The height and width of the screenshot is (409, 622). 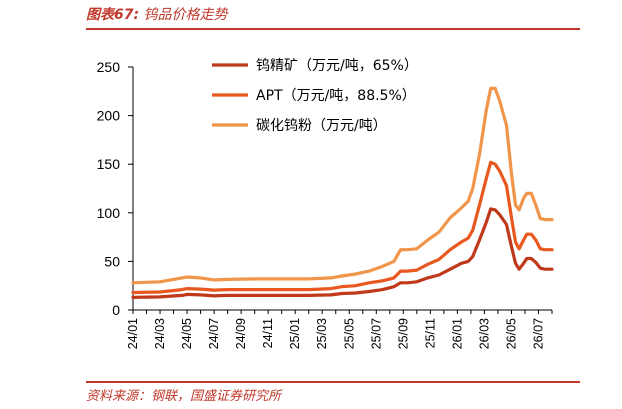 What do you see at coordinates (333, 29) in the screenshot?
I see `top-rule` at bounding box center [333, 29].